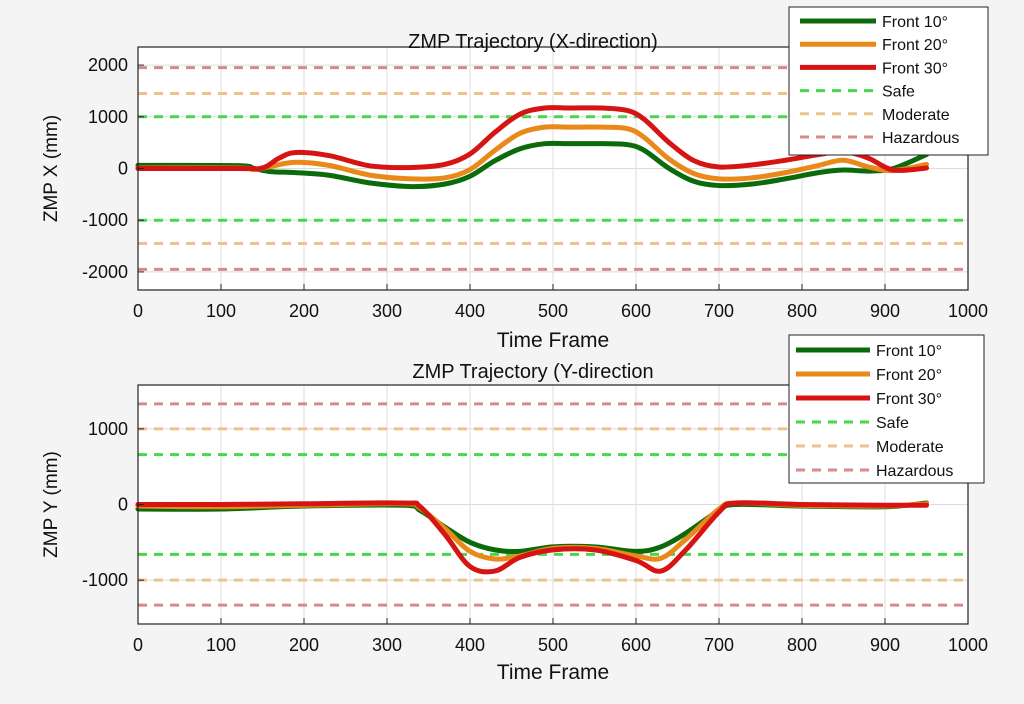  What do you see at coordinates (51, 504) in the screenshot?
I see `y-axis-label: ZMP Y (mm)` at bounding box center [51, 504].